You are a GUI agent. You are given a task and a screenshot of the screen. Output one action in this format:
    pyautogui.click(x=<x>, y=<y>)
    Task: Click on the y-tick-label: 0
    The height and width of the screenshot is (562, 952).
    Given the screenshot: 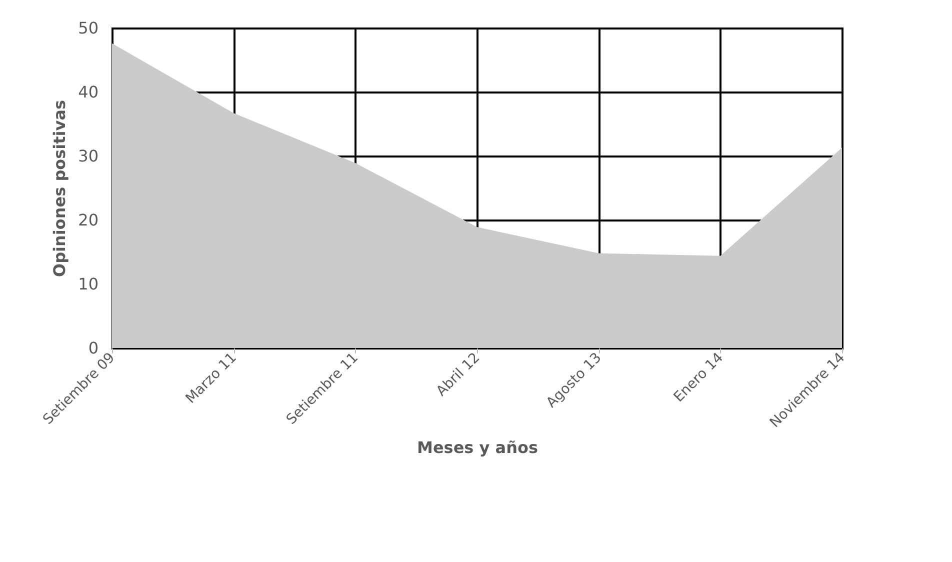 What is the action you would take?
    pyautogui.click(x=93, y=348)
    